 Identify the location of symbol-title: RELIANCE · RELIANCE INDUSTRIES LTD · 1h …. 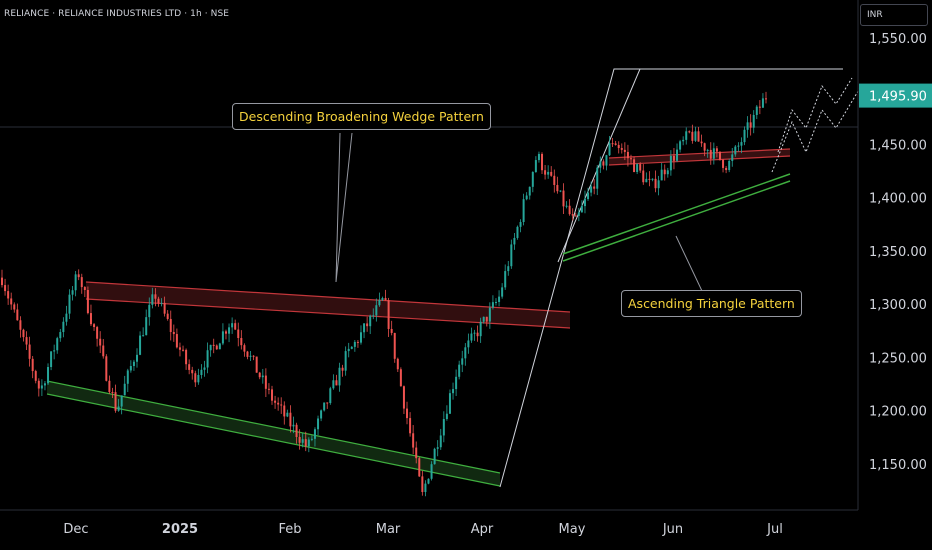
(117, 14).